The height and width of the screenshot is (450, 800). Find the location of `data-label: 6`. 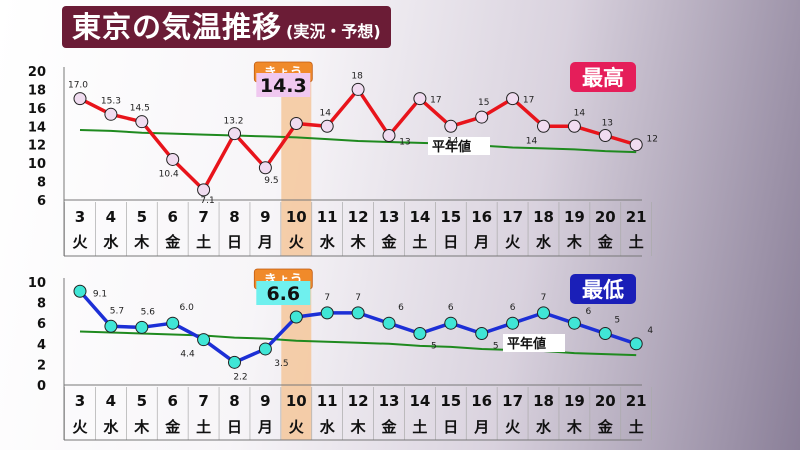

data-label: 6 is located at coordinates (451, 308).